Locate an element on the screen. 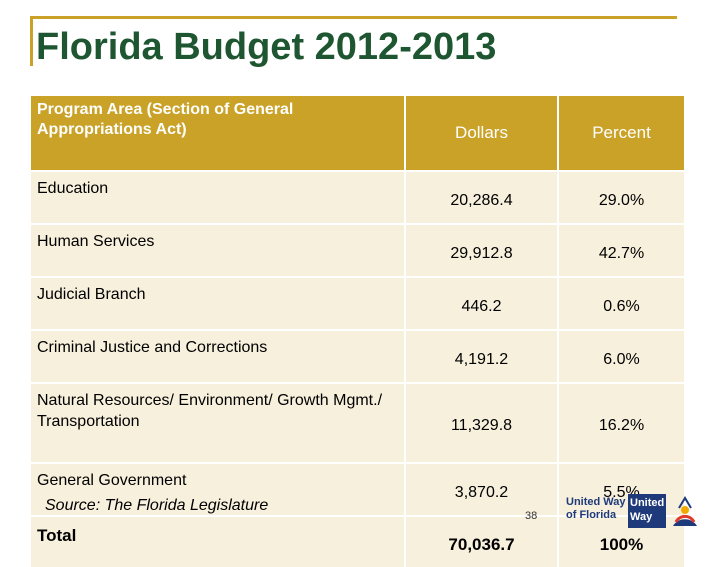 This screenshot has height=567, width=720. total-dollars: 70,036.7 is located at coordinates (482, 541).